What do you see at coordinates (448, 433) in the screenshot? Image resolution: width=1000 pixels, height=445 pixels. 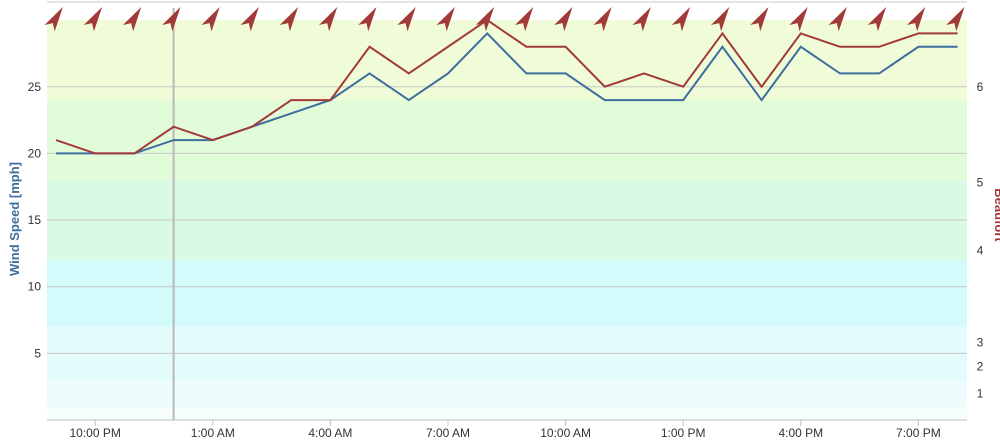 I see `x-tick-label: 7:00 AM` at bounding box center [448, 433].